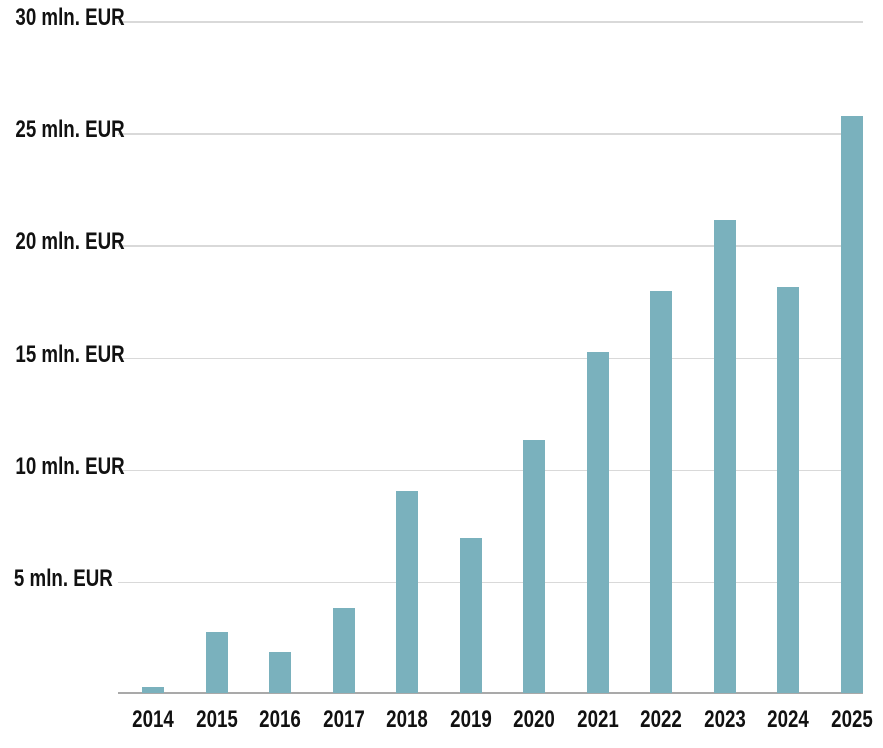 The width and height of the screenshot is (883, 748). What do you see at coordinates (724, 456) in the screenshot?
I see `bar-2023` at bounding box center [724, 456].